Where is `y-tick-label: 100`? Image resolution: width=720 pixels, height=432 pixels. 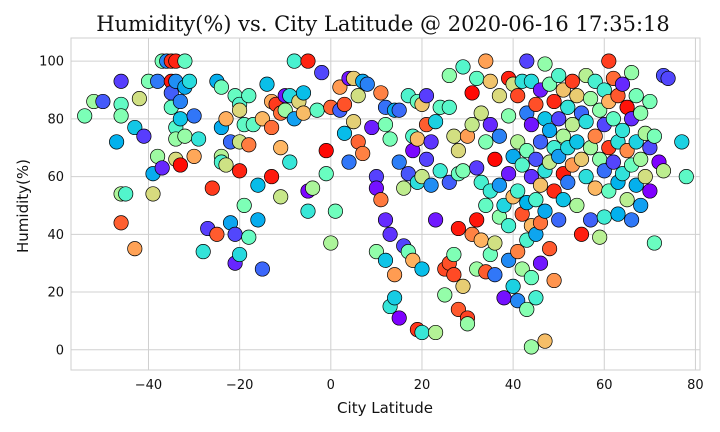
y-tick-label: 100 is located at coordinates (51, 62).